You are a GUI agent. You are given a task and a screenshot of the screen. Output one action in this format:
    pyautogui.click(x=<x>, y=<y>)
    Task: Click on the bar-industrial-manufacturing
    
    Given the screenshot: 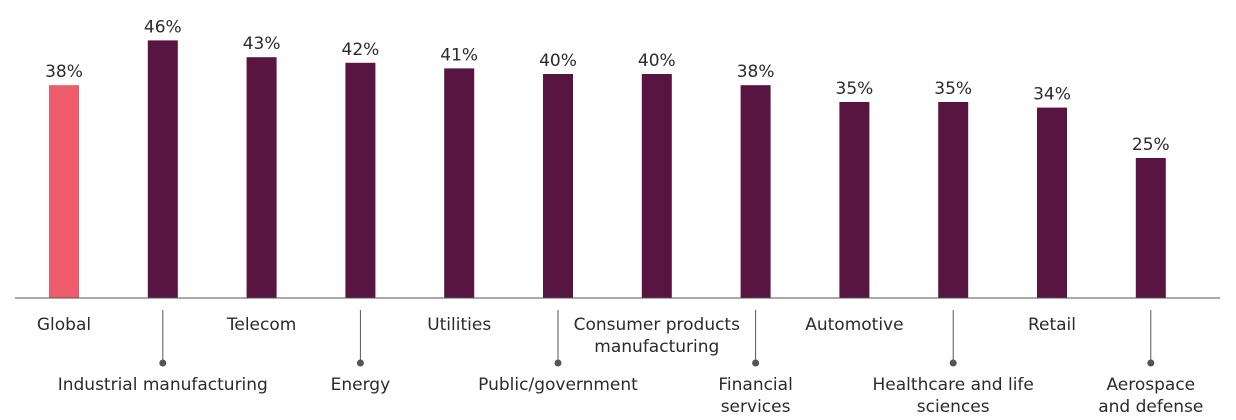 What is the action you would take?
    pyautogui.click(x=162, y=169)
    